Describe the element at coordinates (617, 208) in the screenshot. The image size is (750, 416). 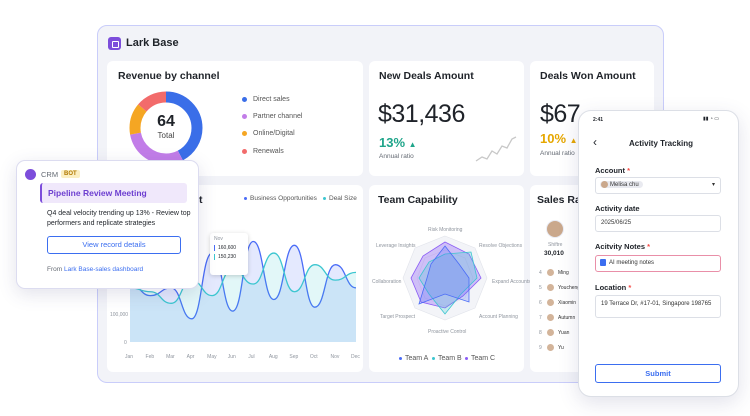
I see `activity-date-label: Activity date` at that location.